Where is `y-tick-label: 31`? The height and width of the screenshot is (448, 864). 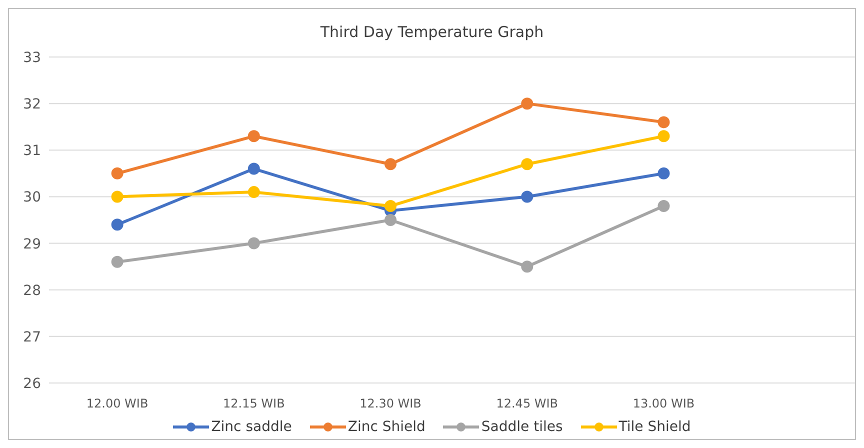 y-tick-label: 31 is located at coordinates (32, 151).